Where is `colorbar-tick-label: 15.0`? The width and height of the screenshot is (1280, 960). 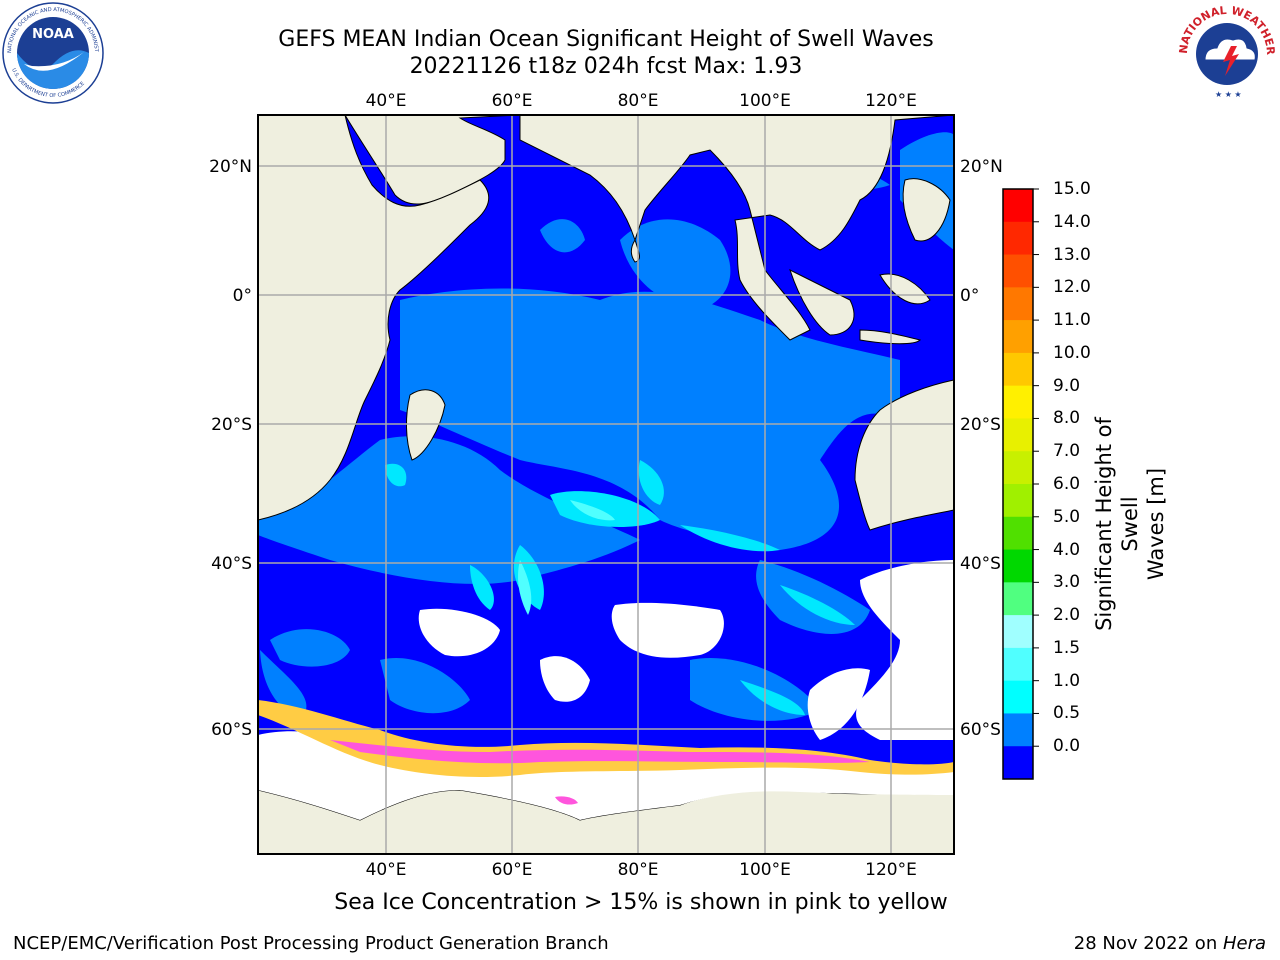
colorbar-tick-label: 15.0 is located at coordinates (1072, 189).